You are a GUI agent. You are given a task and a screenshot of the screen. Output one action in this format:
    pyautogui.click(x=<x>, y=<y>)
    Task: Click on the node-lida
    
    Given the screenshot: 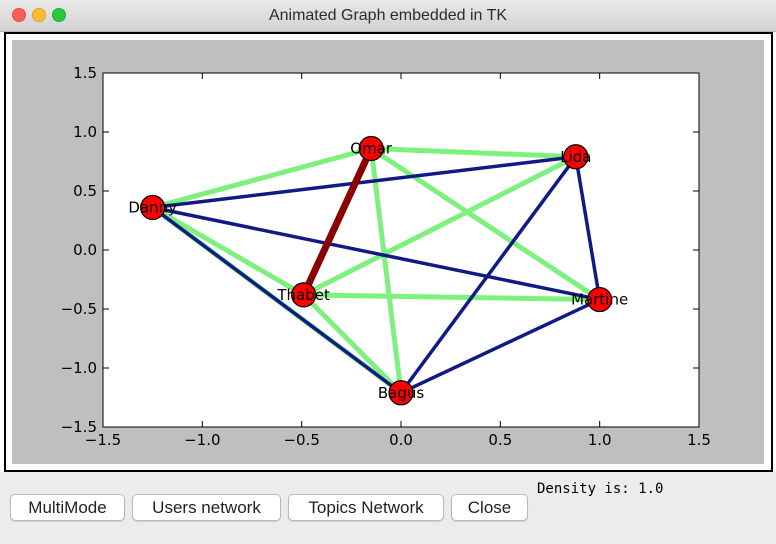 What is the action you would take?
    pyautogui.click(x=576, y=157)
    